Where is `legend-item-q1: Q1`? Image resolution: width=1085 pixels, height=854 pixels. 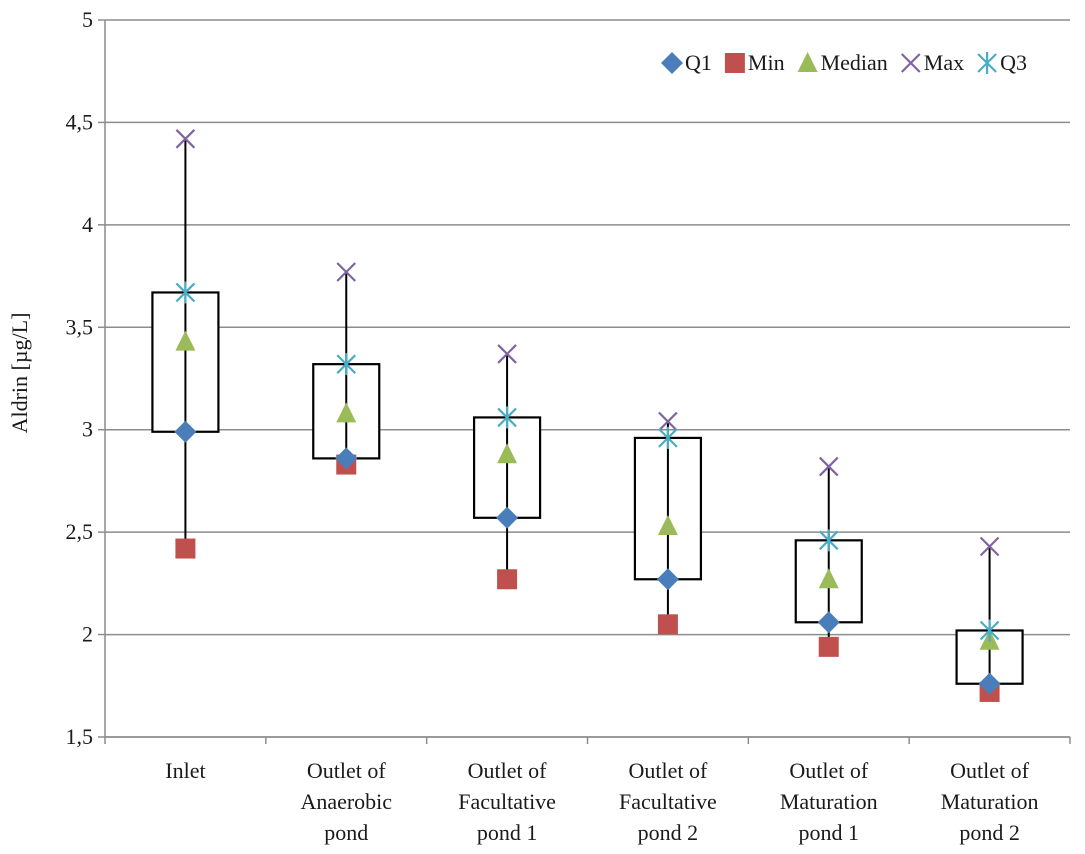 legend-item-q1: Q1 is located at coordinates (686, 62).